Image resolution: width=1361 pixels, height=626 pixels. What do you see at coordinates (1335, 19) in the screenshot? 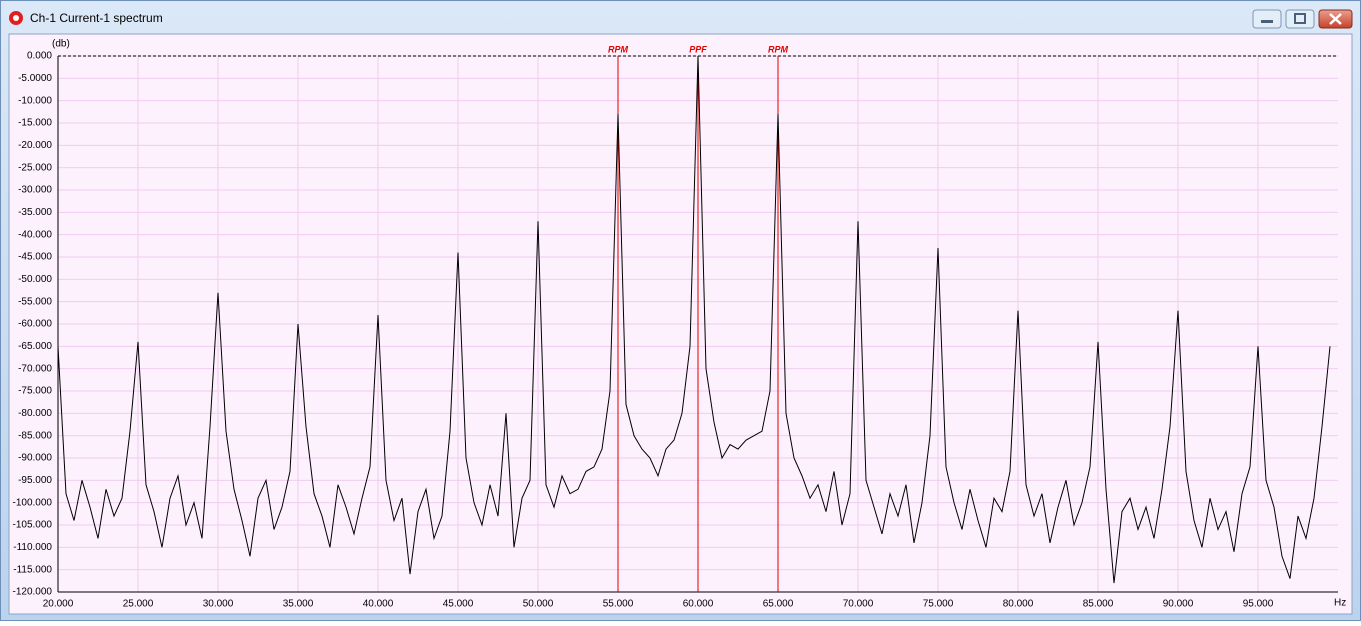
I see `close-icon` at bounding box center [1335, 19].